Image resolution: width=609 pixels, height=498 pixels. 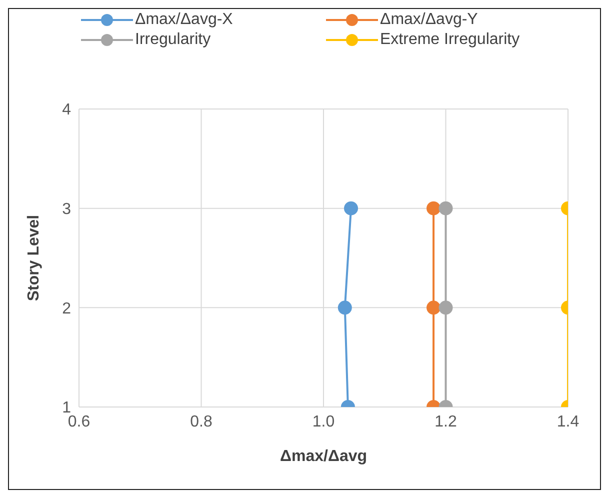 I want to click on y-tick-label: 4, so click(x=67, y=110).